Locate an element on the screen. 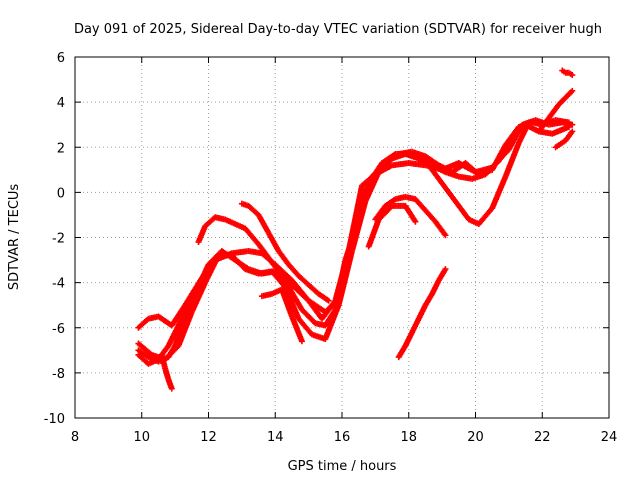 The height and width of the screenshot is (480, 640). x-tick-label: 14 is located at coordinates (275, 437).